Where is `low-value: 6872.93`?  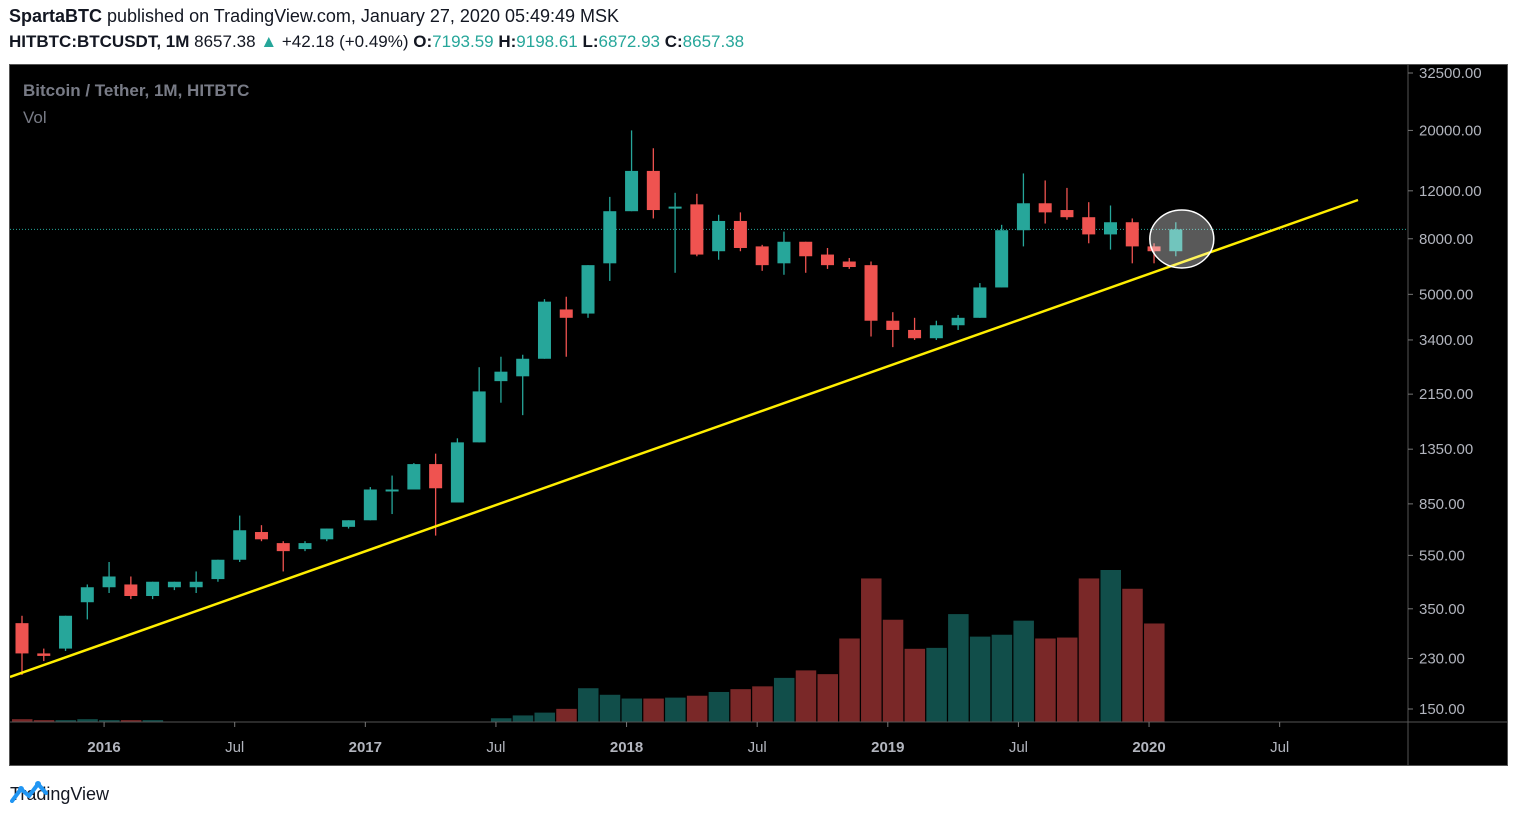
low-value: 6872.93 is located at coordinates (629, 41).